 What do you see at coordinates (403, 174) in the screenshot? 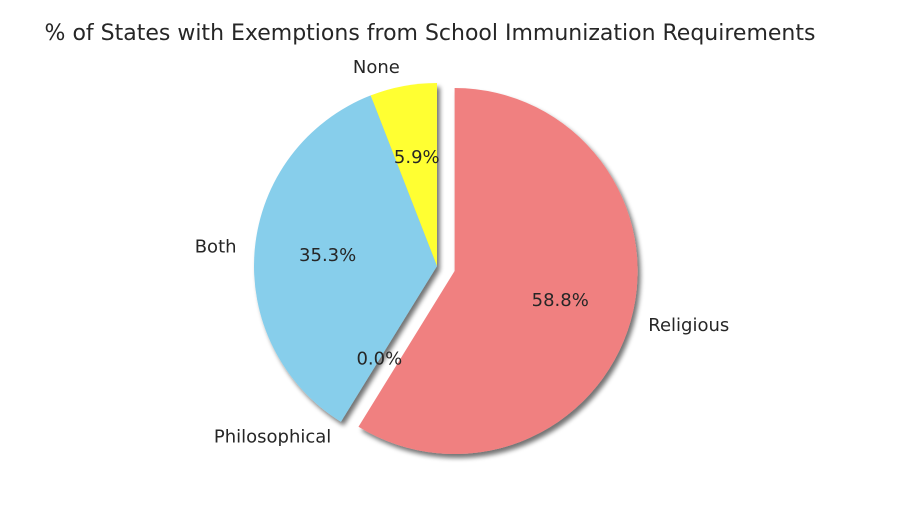
I see `pie-slice-none` at bounding box center [403, 174].